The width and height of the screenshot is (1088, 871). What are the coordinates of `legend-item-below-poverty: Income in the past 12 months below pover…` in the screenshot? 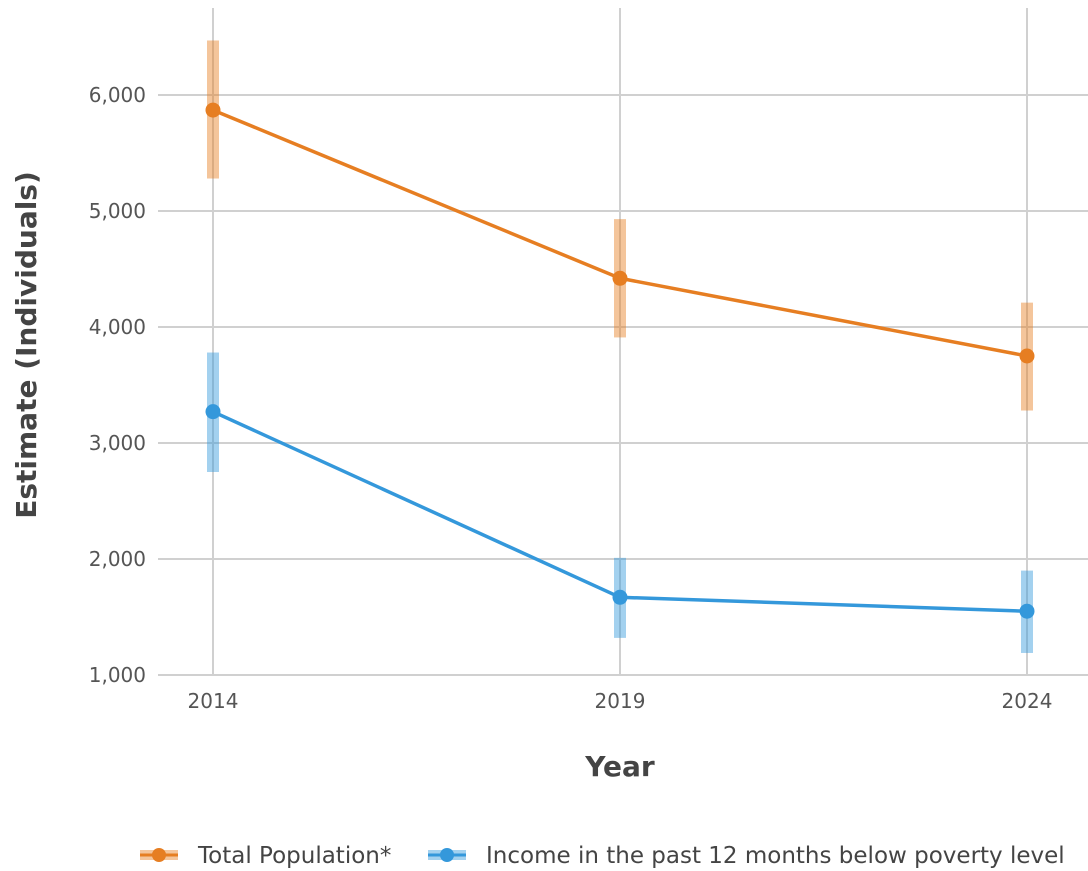 It's located at (746, 856).